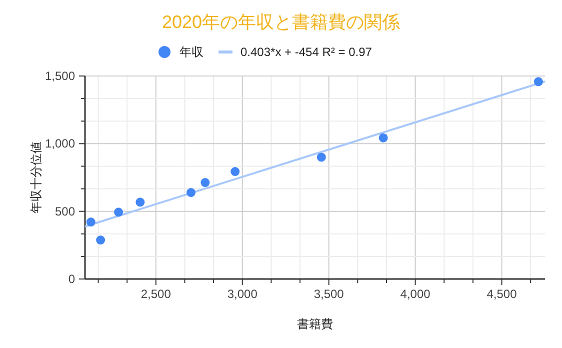  I want to click on y-tick-label: 500, so click(65, 211).